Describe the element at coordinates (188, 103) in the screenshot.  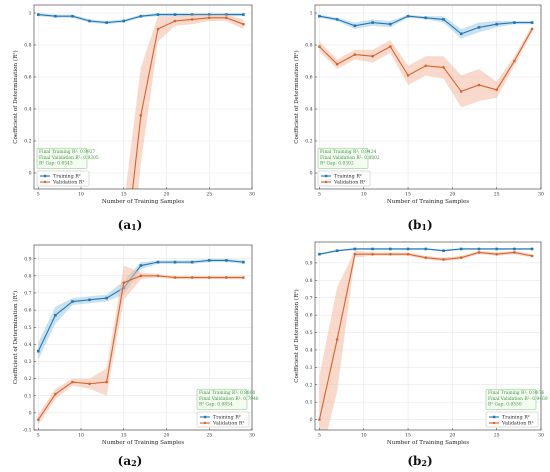
I see `series-line-validation` at that location.